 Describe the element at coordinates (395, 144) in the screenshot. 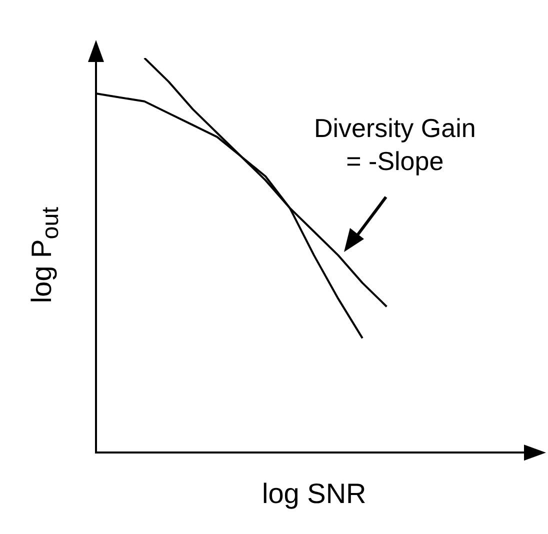

I see `annotation: Diversity Gain = -Slope` at that location.